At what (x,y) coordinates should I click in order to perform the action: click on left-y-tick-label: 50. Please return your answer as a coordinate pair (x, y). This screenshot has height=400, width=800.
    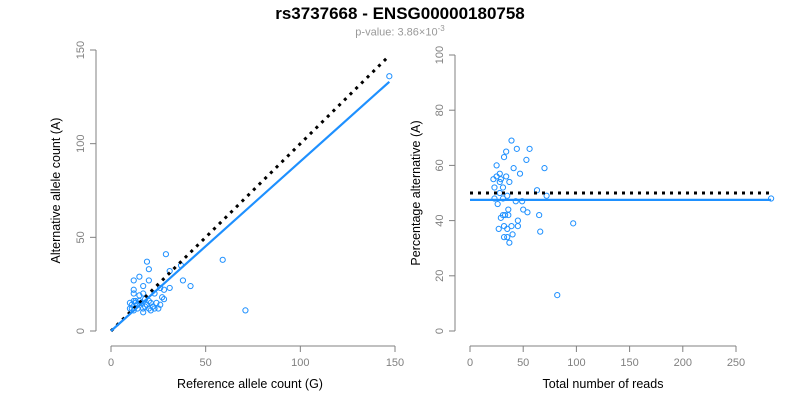
    Looking at the image, I should click on (81, 237).